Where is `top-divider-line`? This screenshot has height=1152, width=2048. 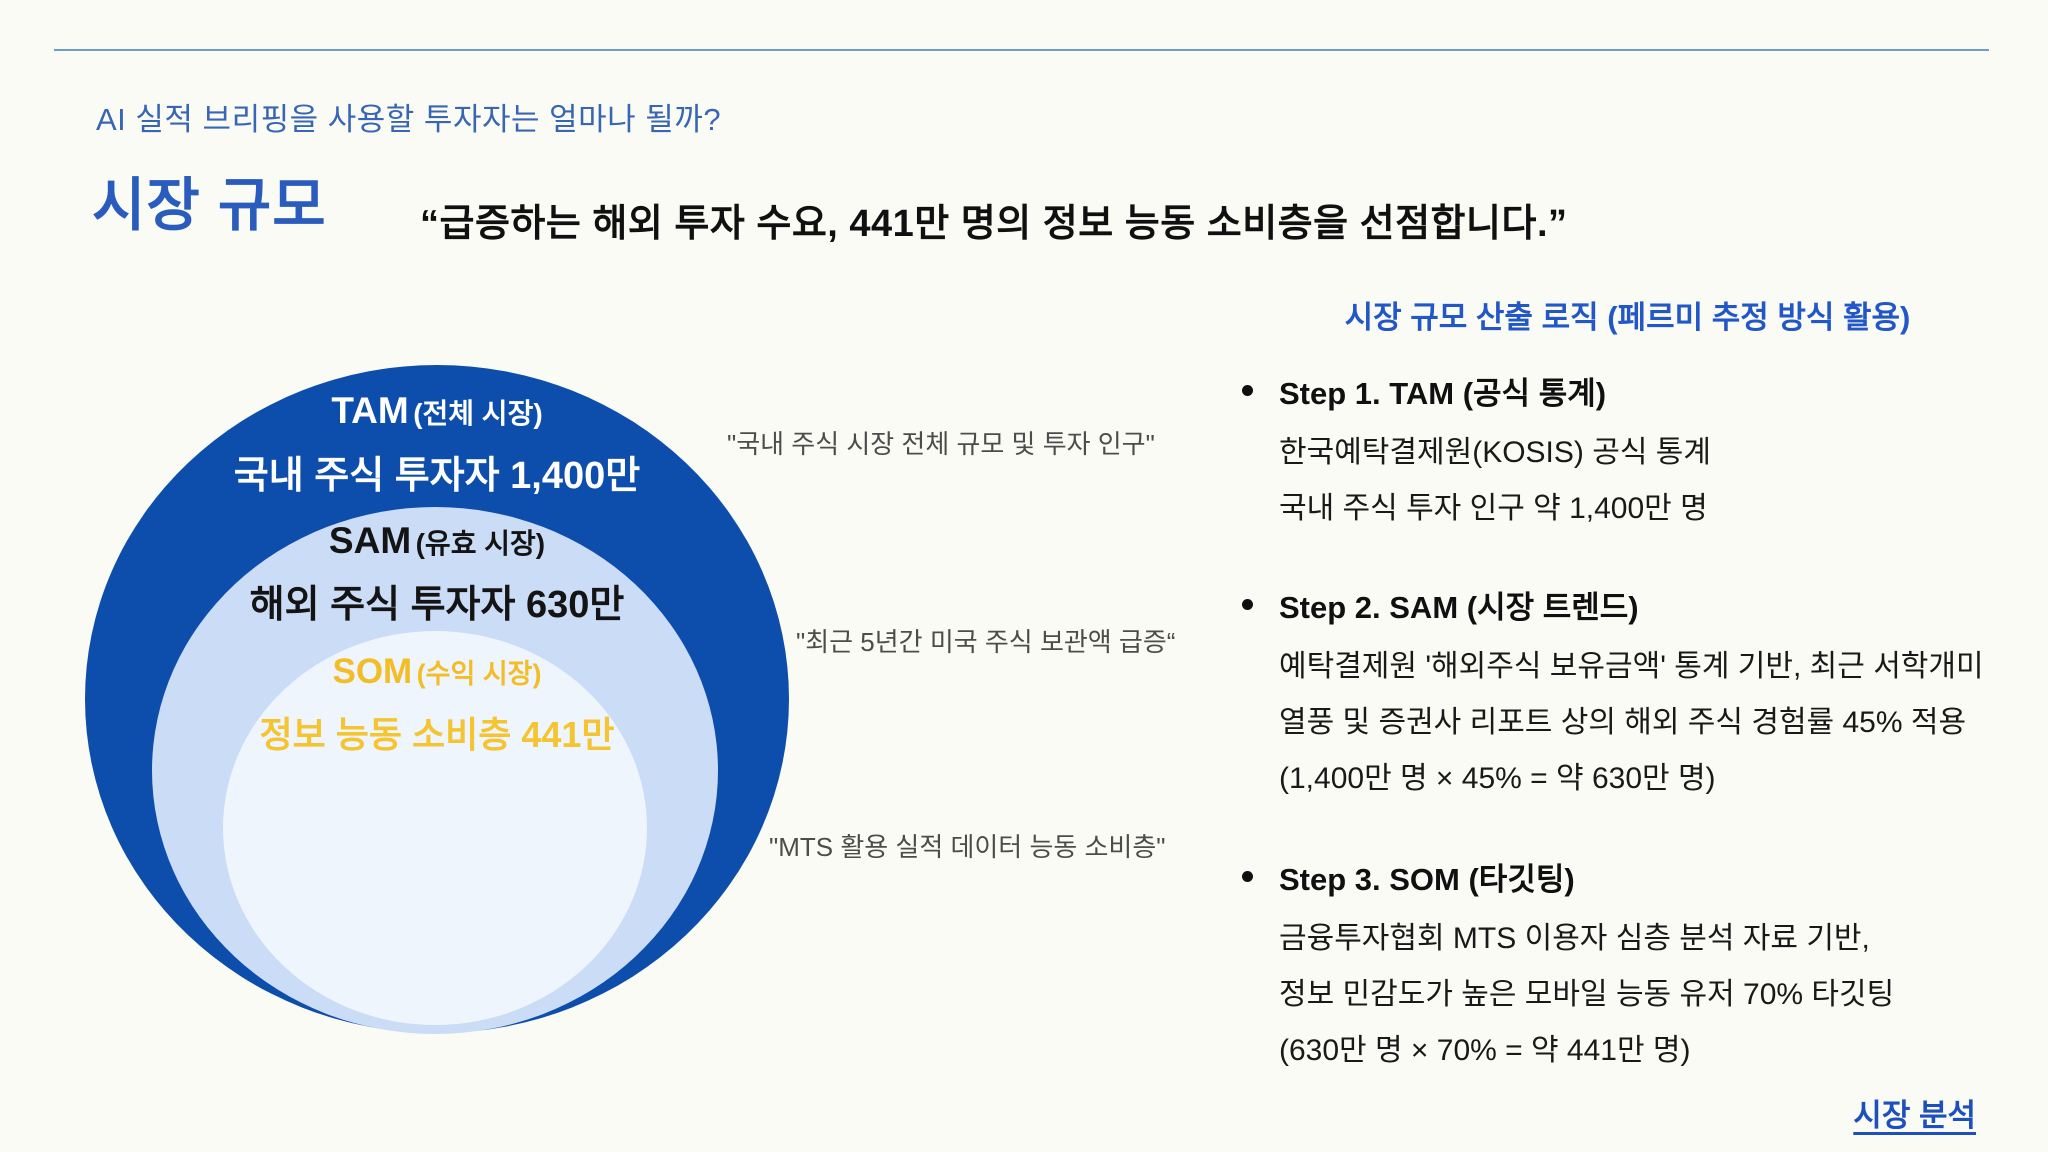
top-divider-line is located at coordinates (1021, 50).